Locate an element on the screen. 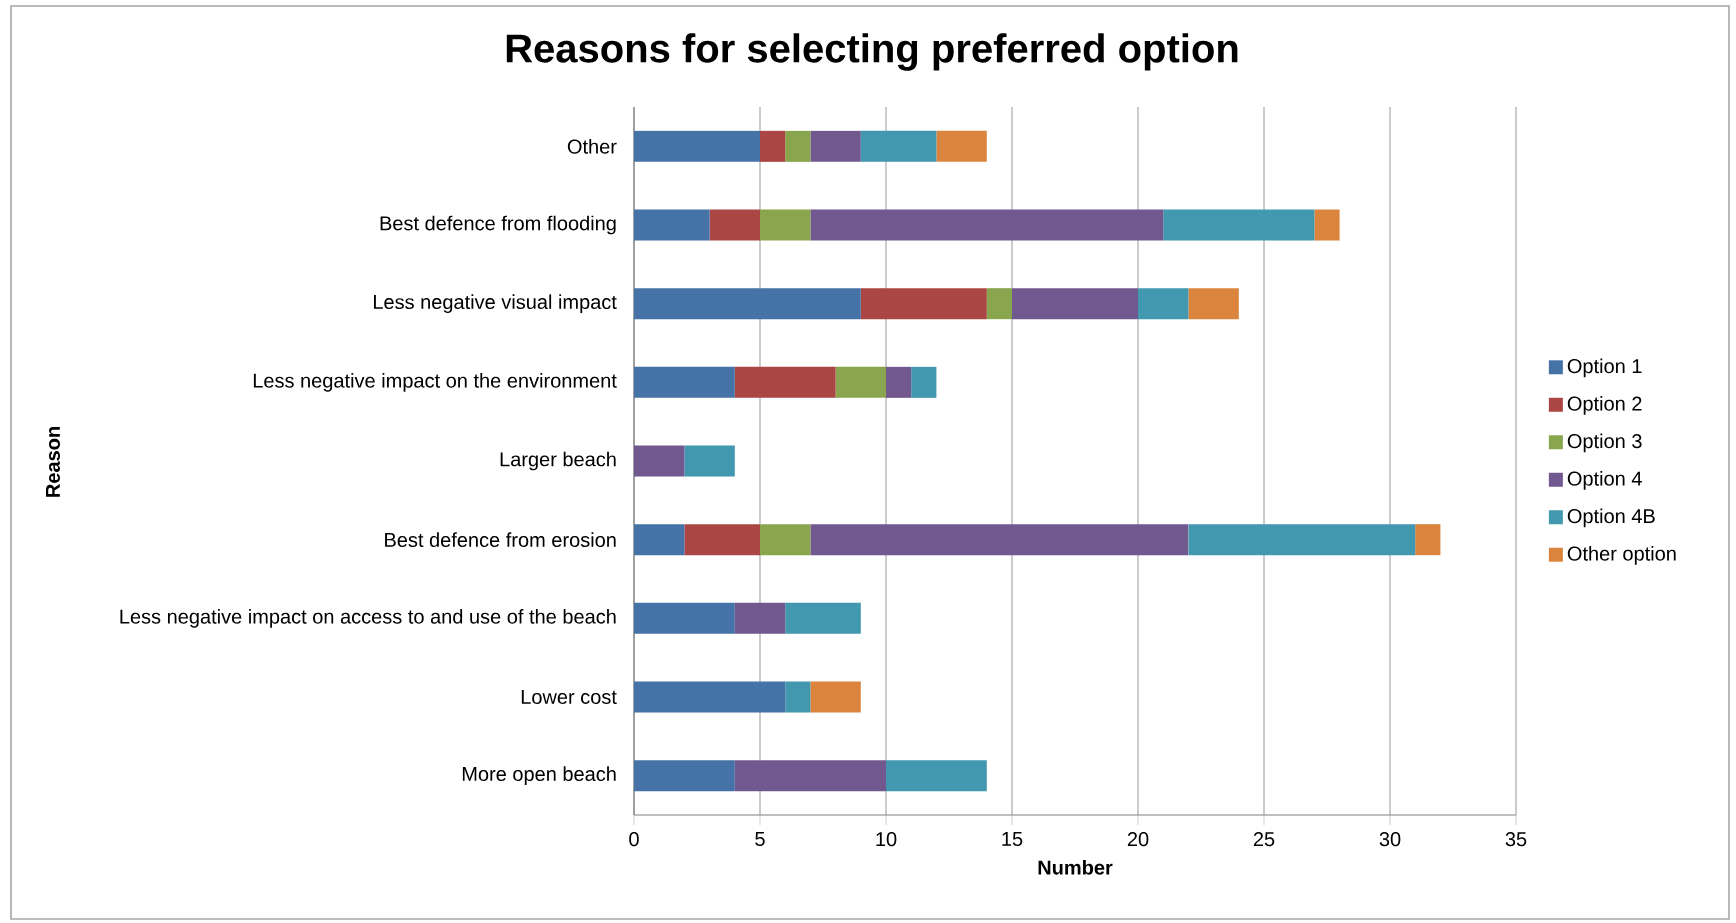 The height and width of the screenshot is (923, 1736). x-tick-label: 15 is located at coordinates (1012, 839).